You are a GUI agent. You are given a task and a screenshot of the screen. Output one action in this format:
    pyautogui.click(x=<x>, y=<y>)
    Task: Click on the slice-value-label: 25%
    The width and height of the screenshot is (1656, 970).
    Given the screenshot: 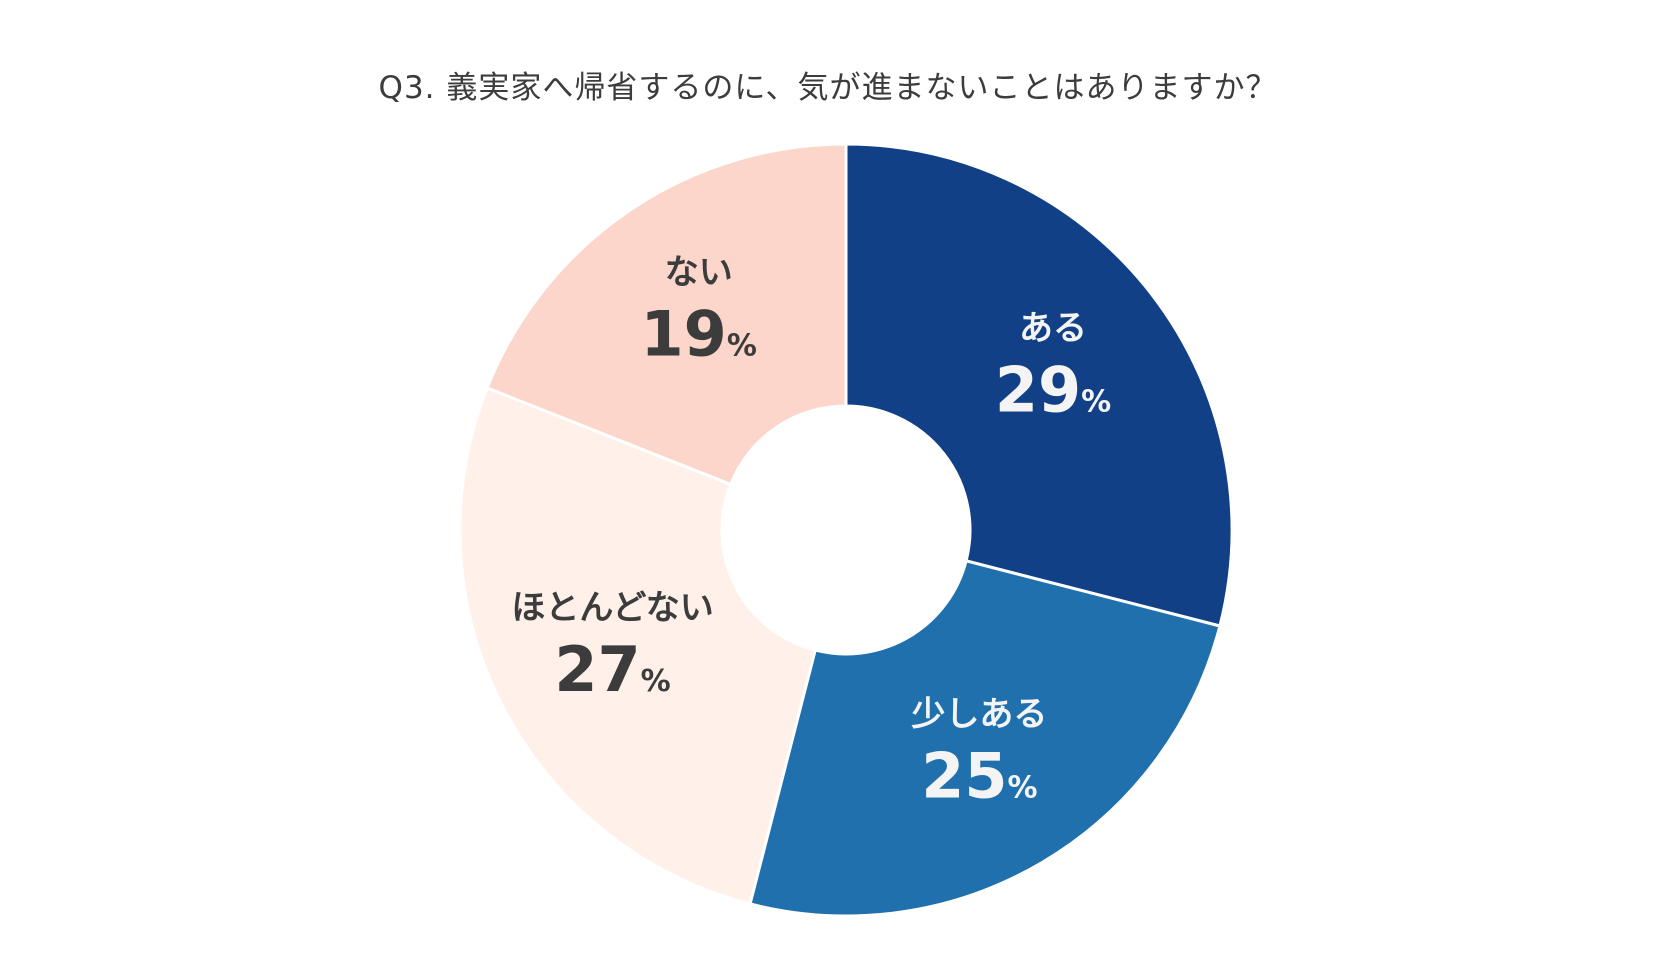 What is the action you would take?
    pyautogui.click(x=979, y=776)
    